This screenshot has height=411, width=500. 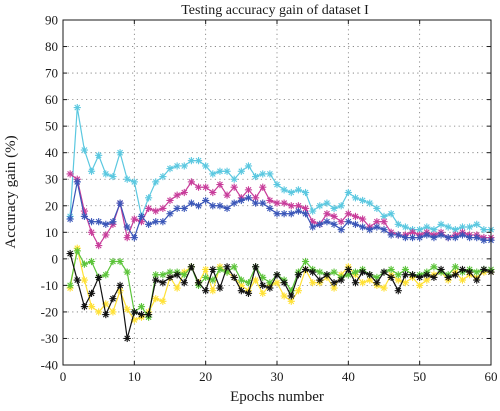 I want to click on x-tick-label: 30, so click(x=277, y=376).